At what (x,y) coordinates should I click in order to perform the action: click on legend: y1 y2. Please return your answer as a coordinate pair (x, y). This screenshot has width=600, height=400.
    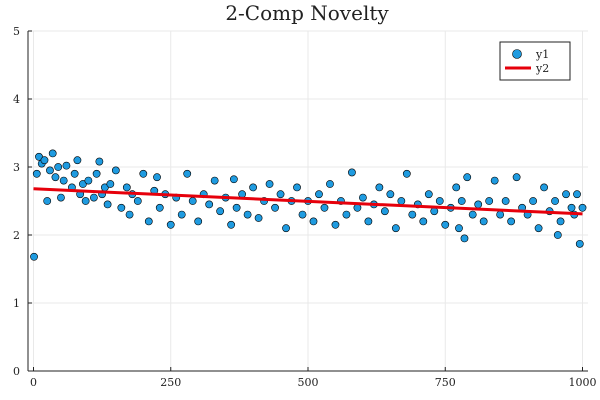
    Looking at the image, I should click on (535, 61).